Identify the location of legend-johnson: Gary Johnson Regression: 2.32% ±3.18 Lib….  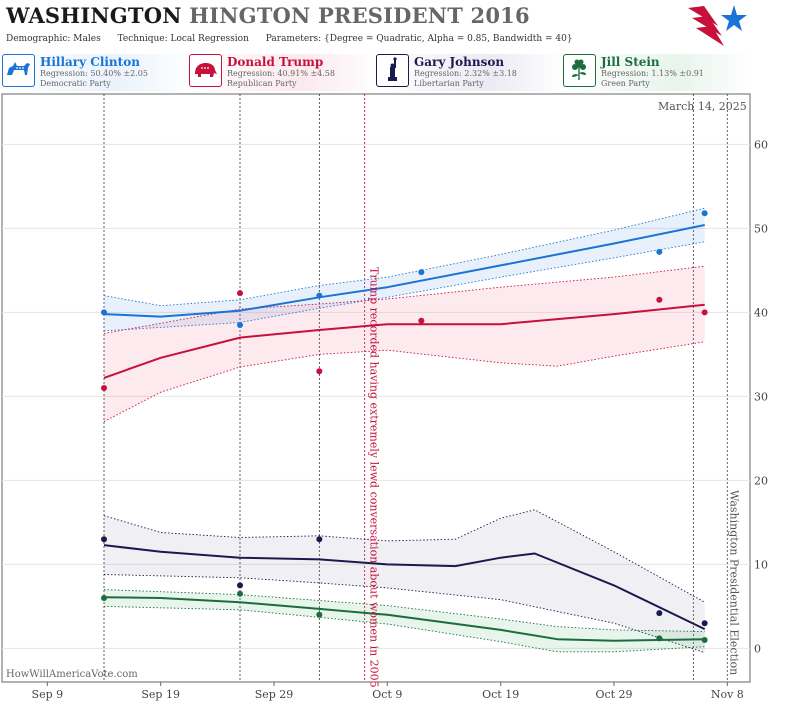
(471, 72).